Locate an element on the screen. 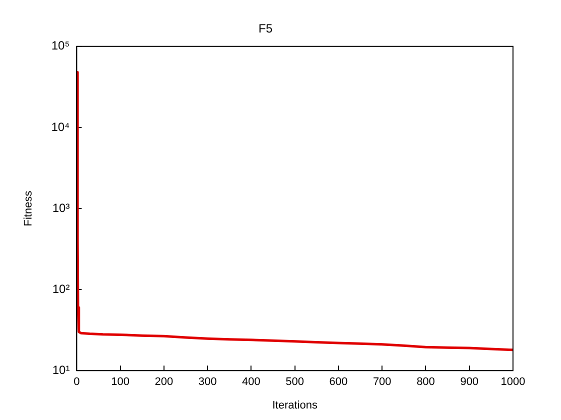 The width and height of the screenshot is (561, 420). x-tick-label: 100 is located at coordinates (120, 382).